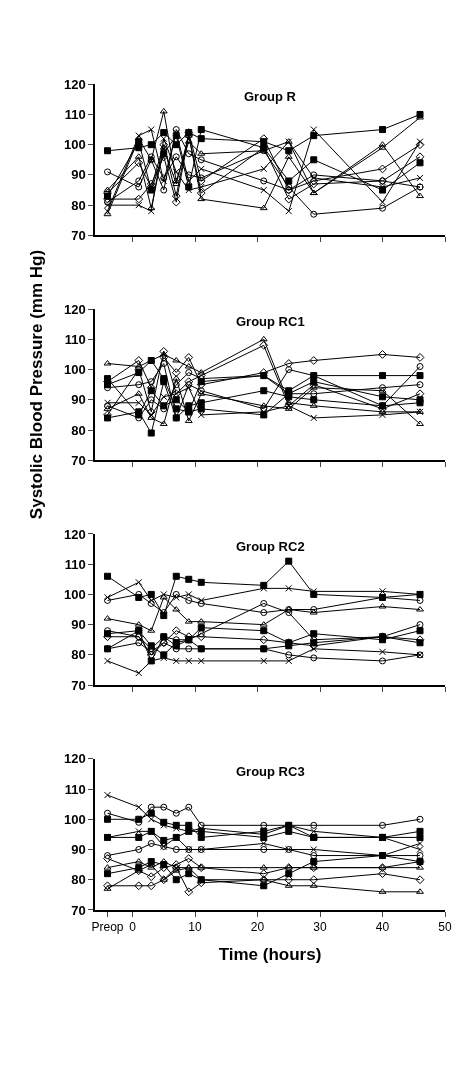  What do you see at coordinates (270, 955) in the screenshot?
I see `x-axis-title: Time (hours)` at bounding box center [270, 955].